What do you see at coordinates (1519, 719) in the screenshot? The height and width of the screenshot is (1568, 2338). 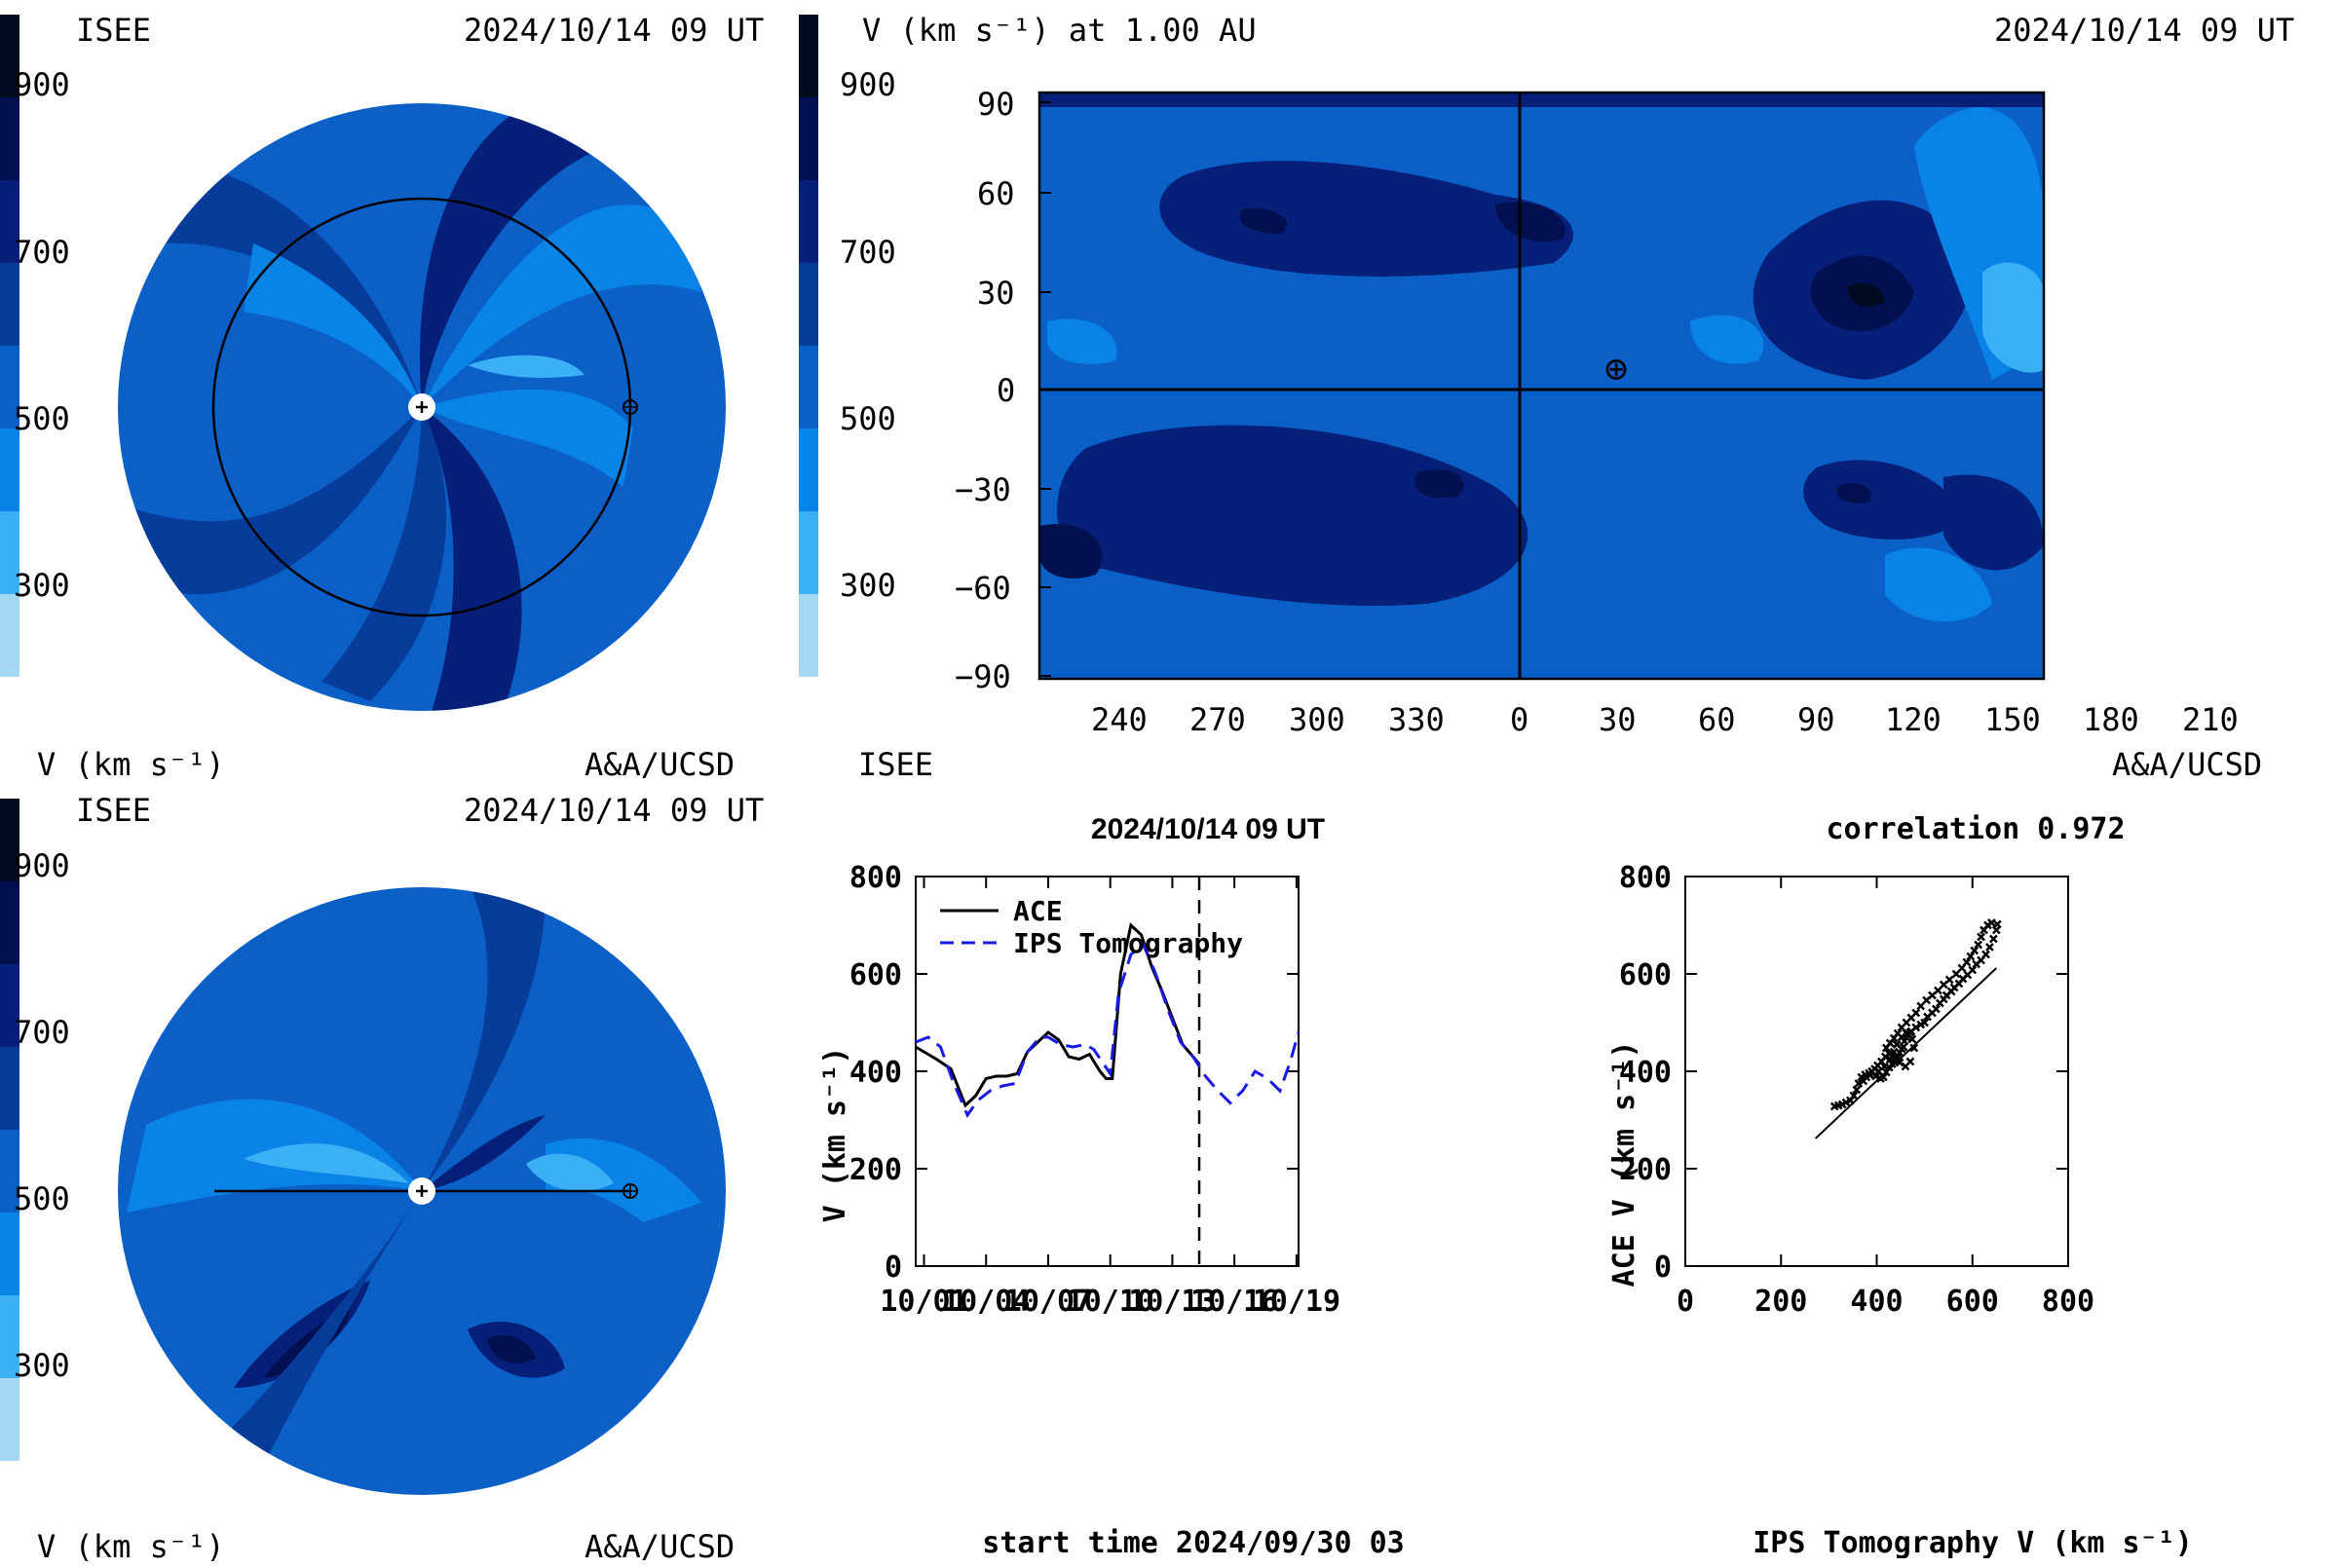 I see `synoptic-x-tick-0: 0` at bounding box center [1519, 719].